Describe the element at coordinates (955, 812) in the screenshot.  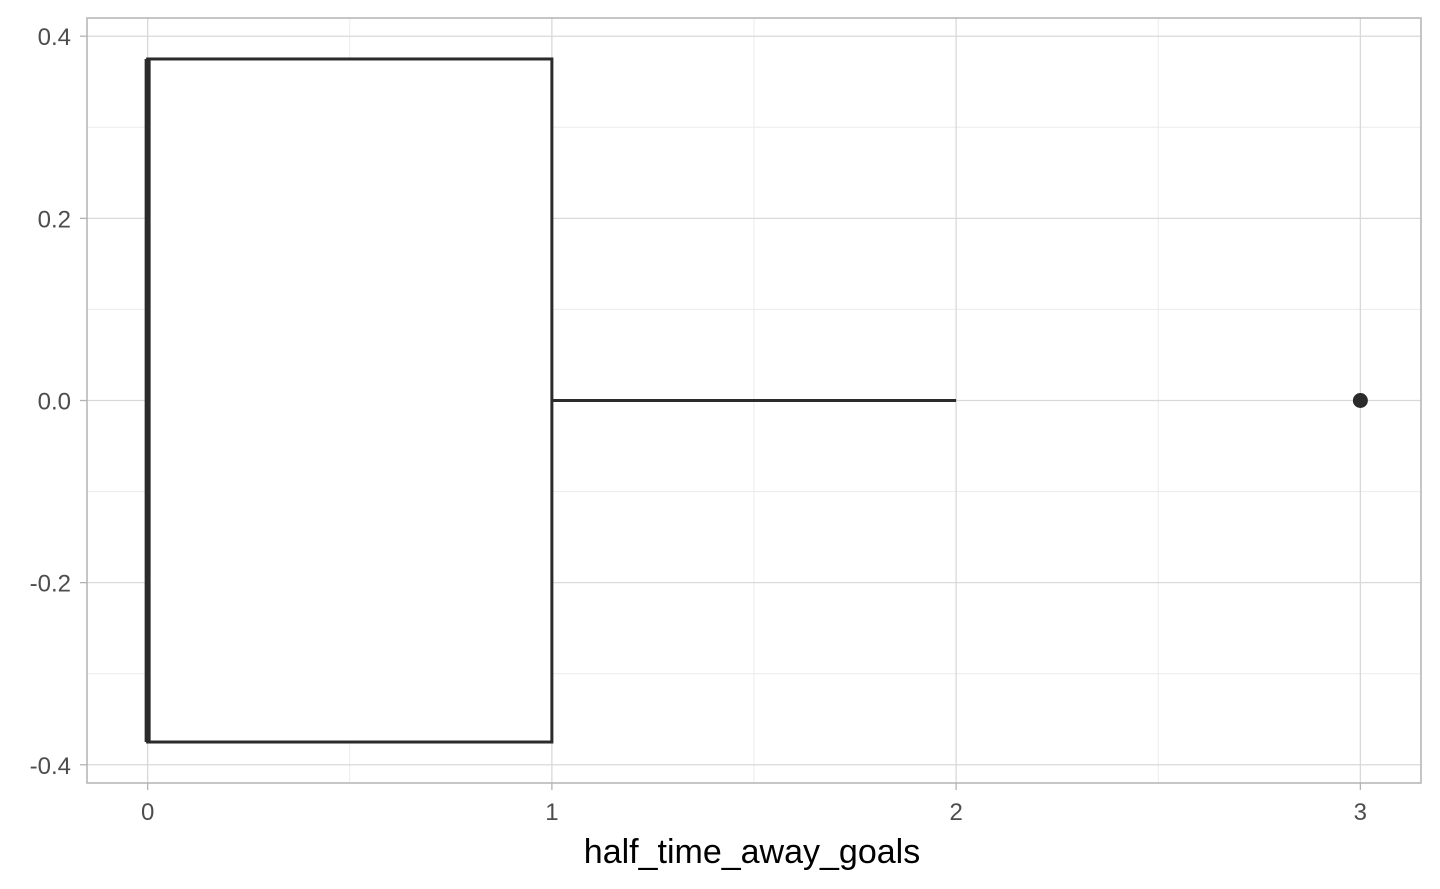
I see `x-tick-label: 2` at that location.